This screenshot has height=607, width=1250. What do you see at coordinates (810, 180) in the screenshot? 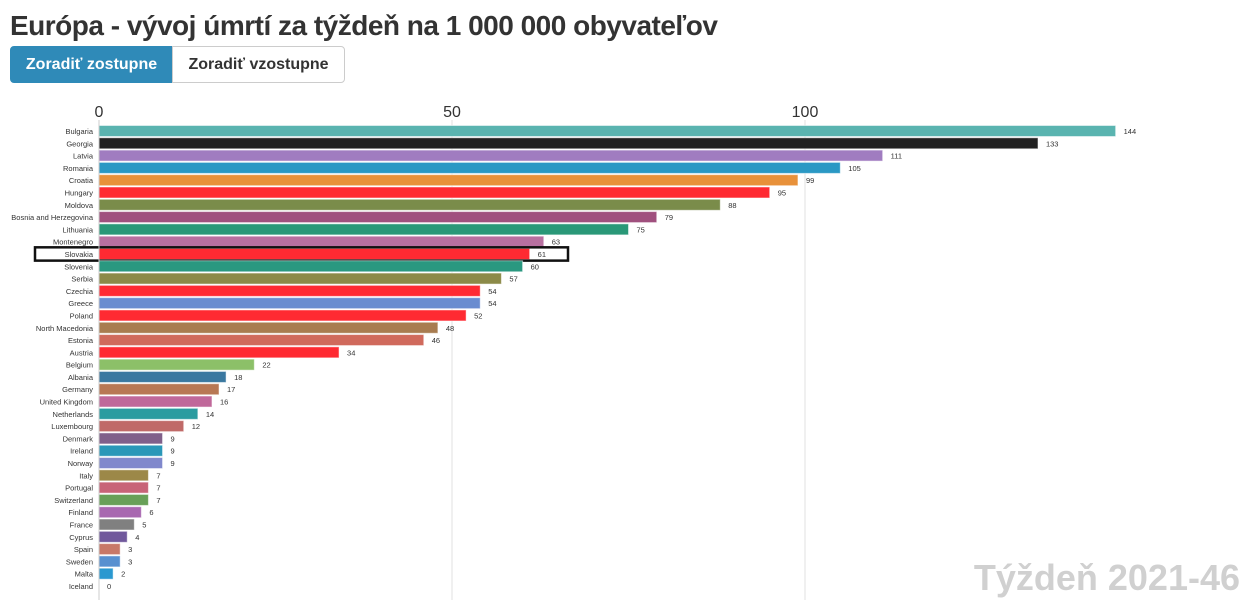
I see `value-label: 99` at bounding box center [810, 180].